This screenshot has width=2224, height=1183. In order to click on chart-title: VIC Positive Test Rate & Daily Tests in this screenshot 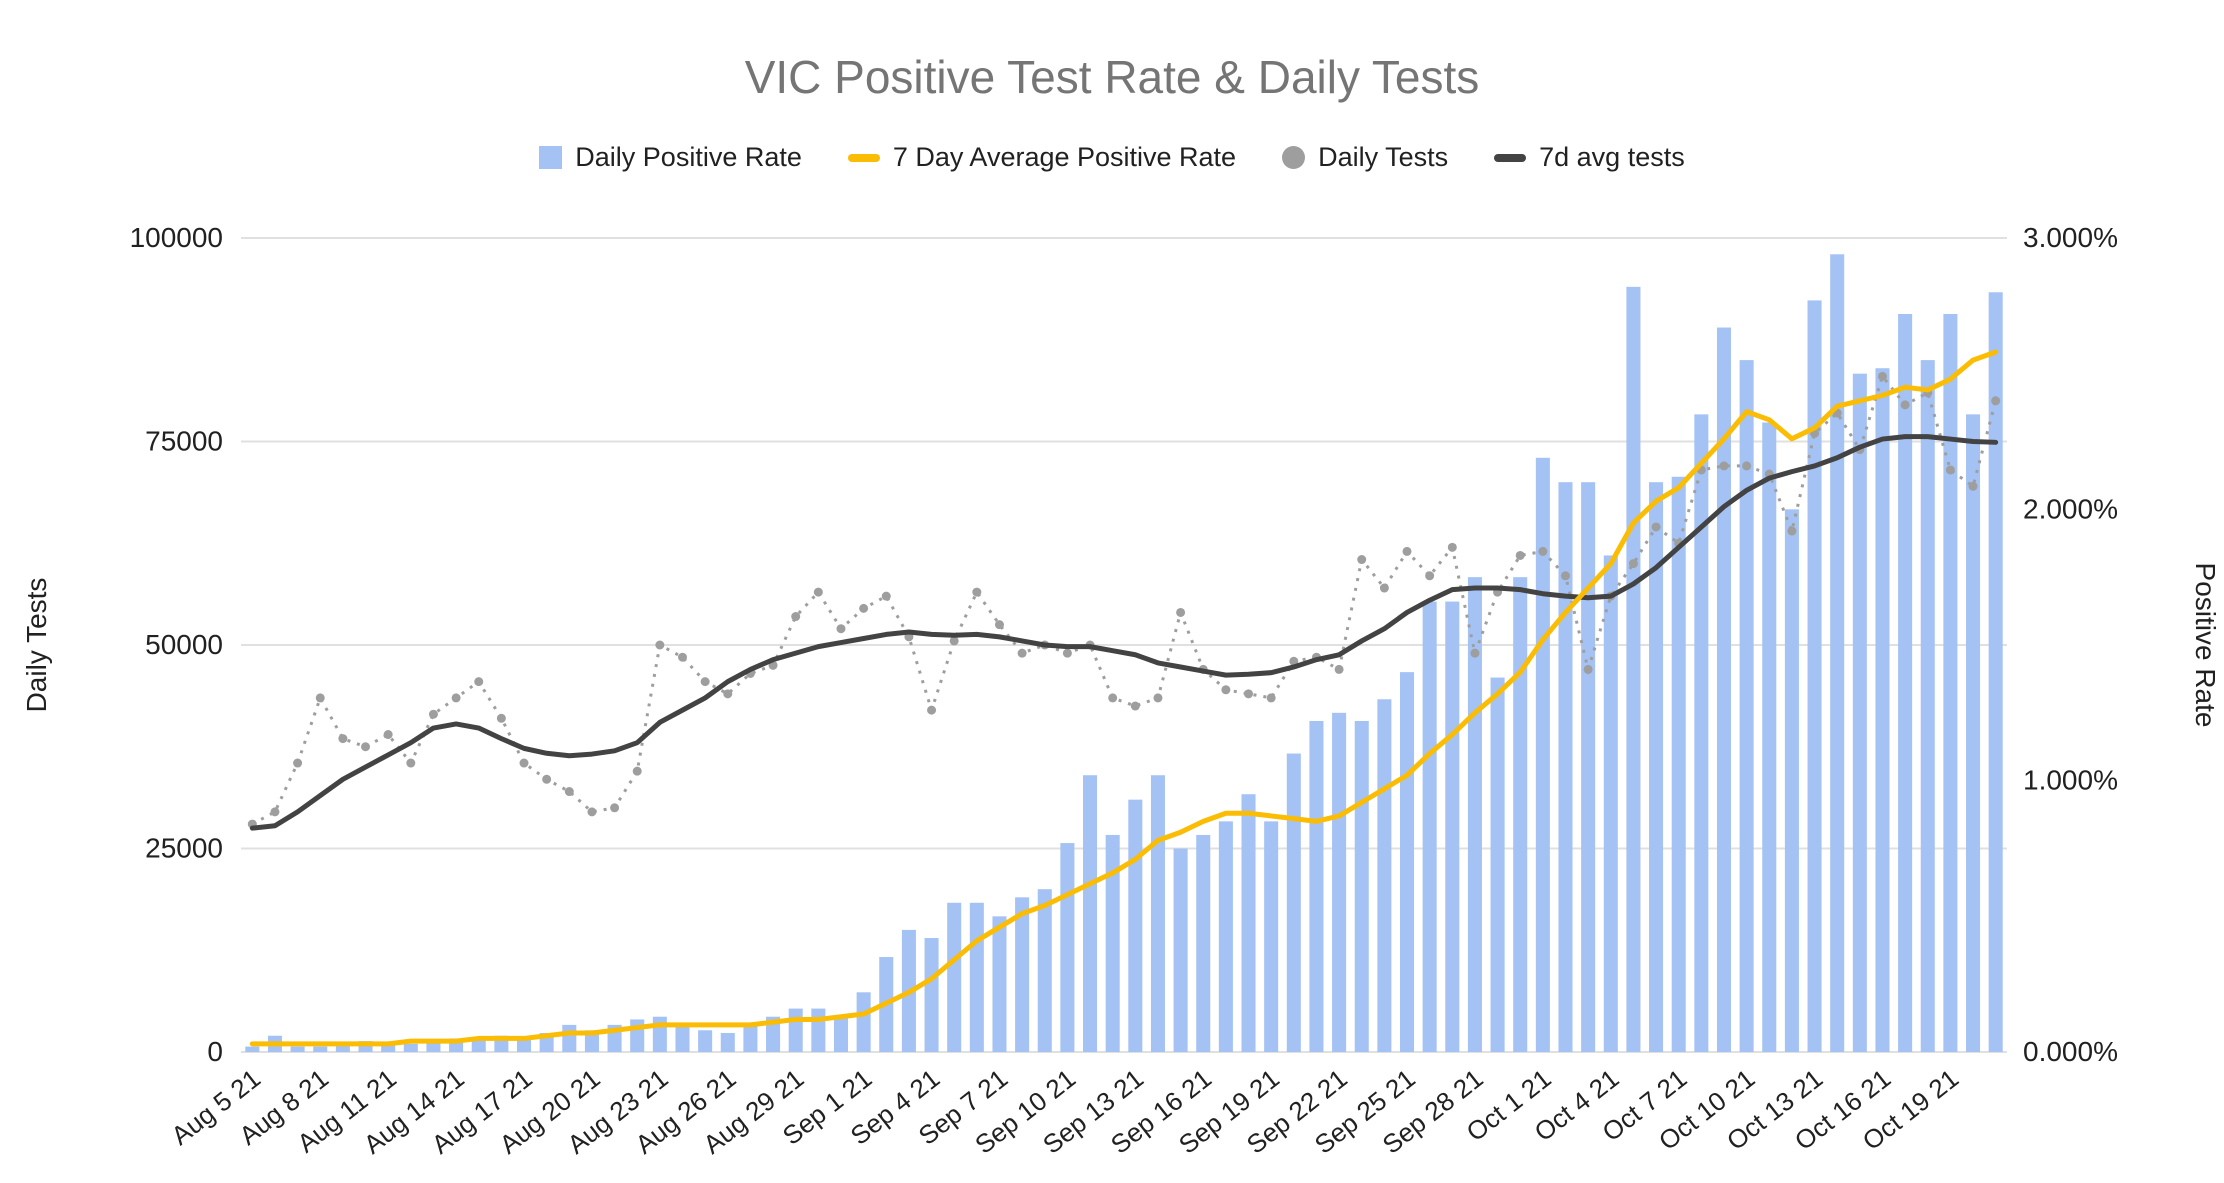, I will do `click(1112, 77)`.